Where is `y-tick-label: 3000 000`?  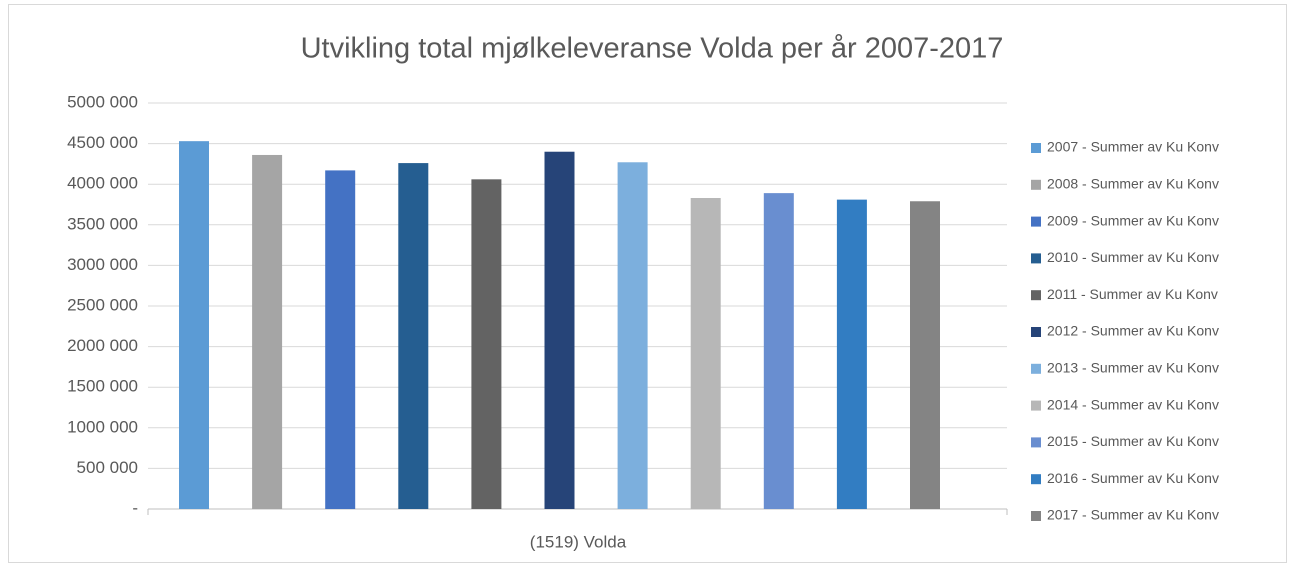 y-tick-label: 3000 000 is located at coordinates (102, 264).